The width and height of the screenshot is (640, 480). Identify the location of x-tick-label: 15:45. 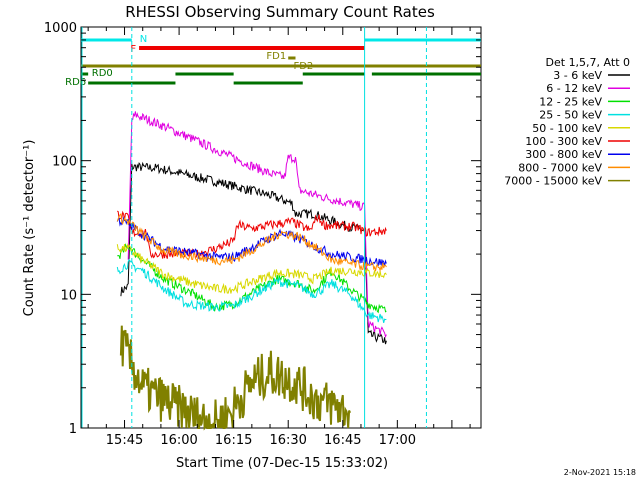
(124, 440).